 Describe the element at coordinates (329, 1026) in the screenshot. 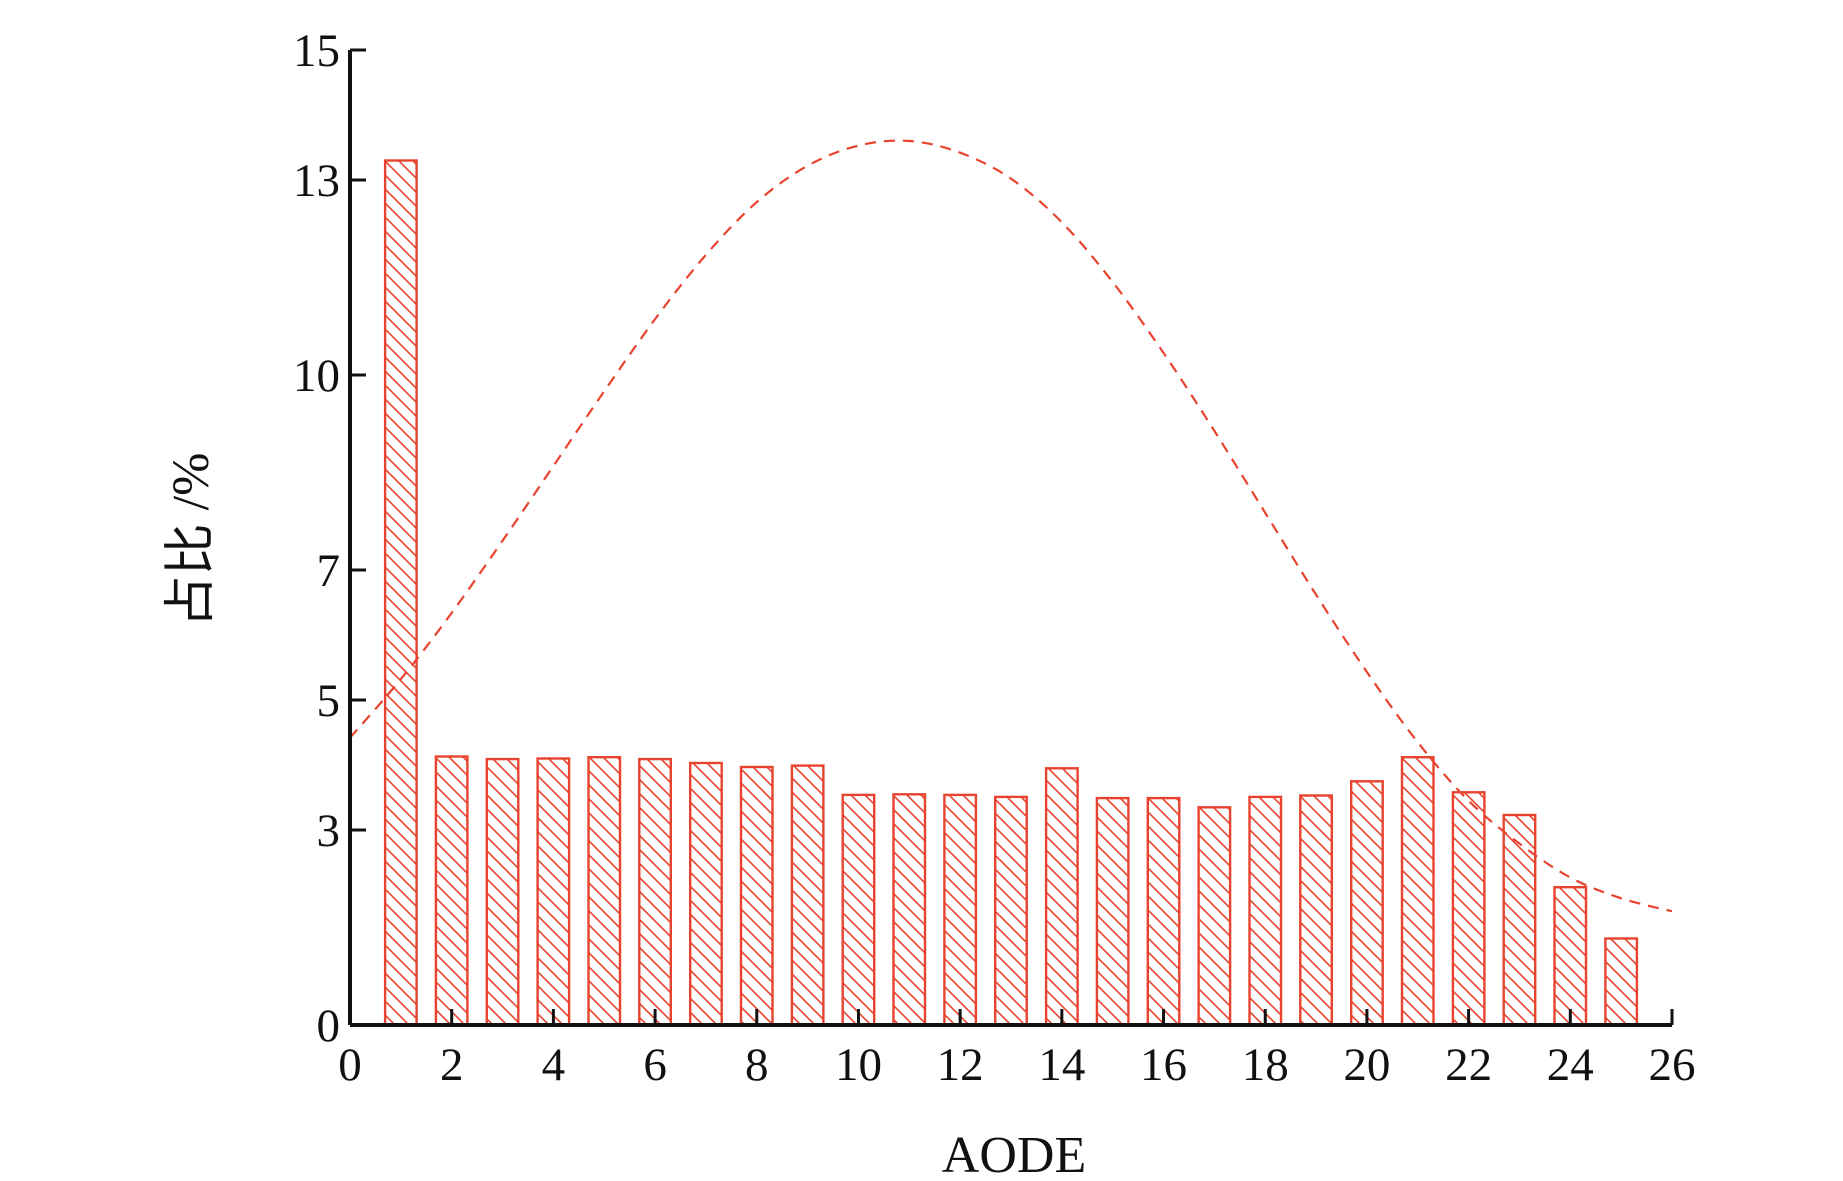

I see `y-tick-label-0: 0` at that location.